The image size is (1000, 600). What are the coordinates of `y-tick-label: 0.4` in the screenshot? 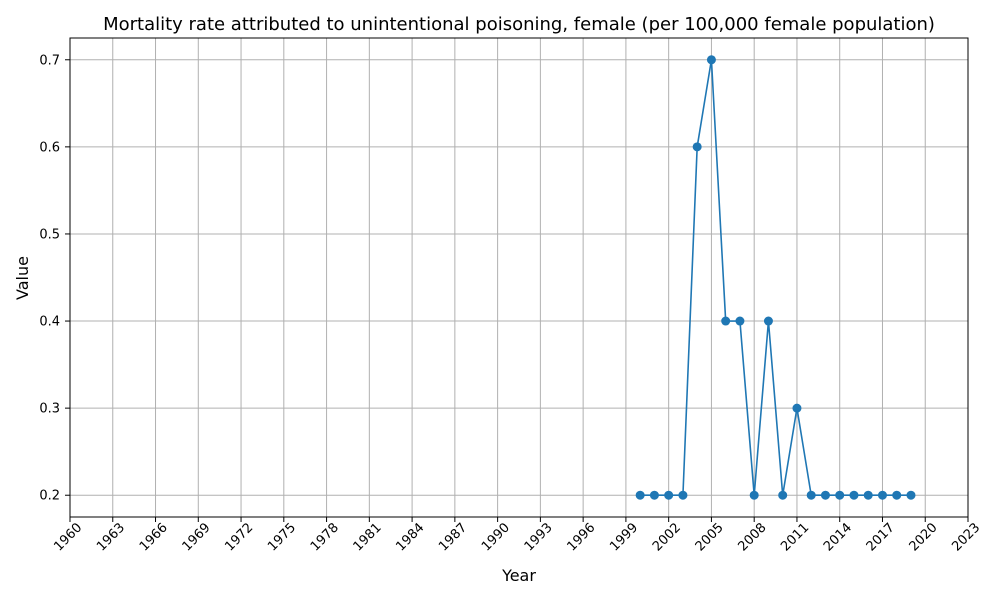 It's located at (49, 322).